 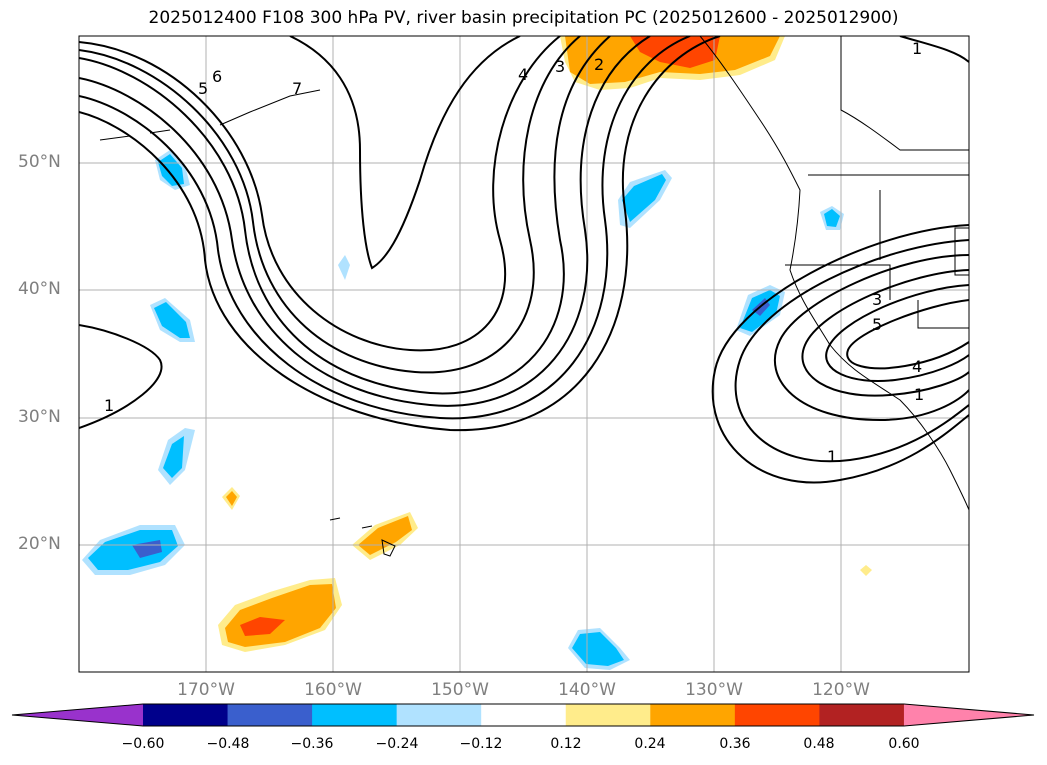 What do you see at coordinates (39, 162) in the screenshot?
I see `lat-label: 50°N` at bounding box center [39, 162].